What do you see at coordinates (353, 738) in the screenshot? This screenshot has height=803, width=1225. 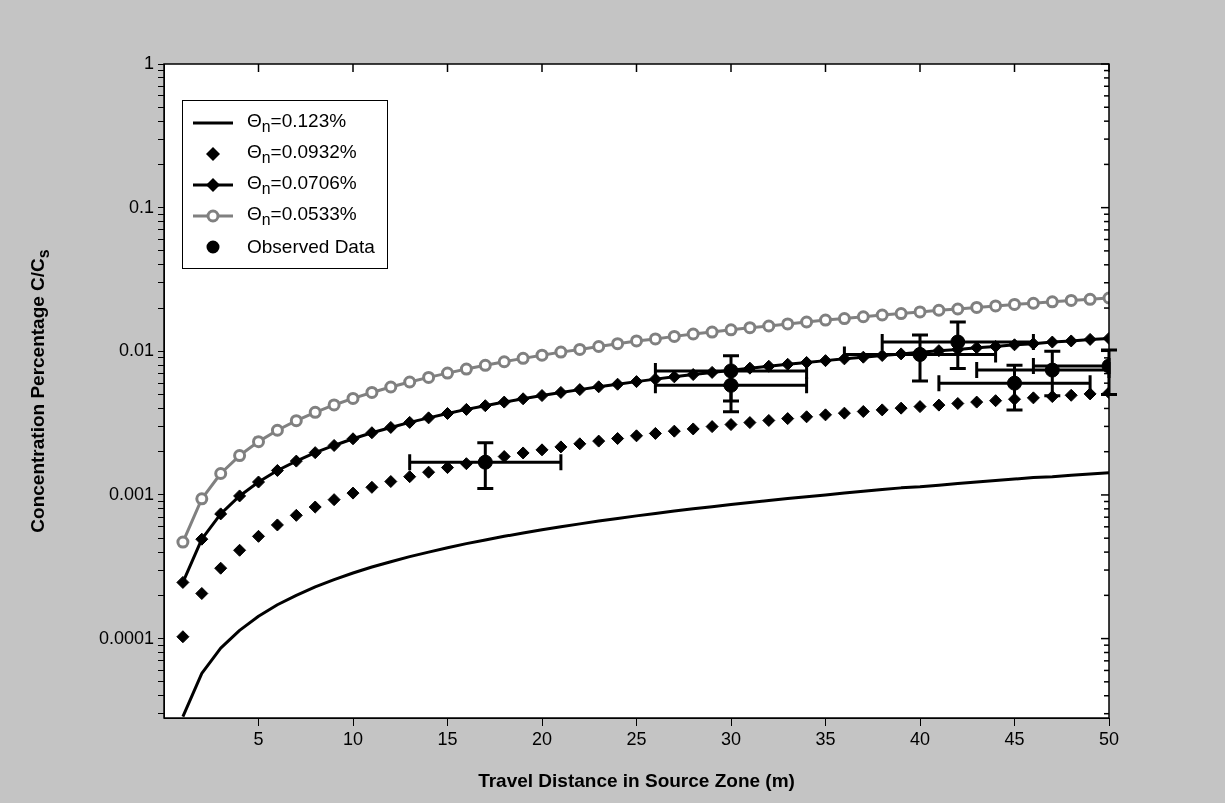 I see `x-tick-label: 10` at bounding box center [353, 738].